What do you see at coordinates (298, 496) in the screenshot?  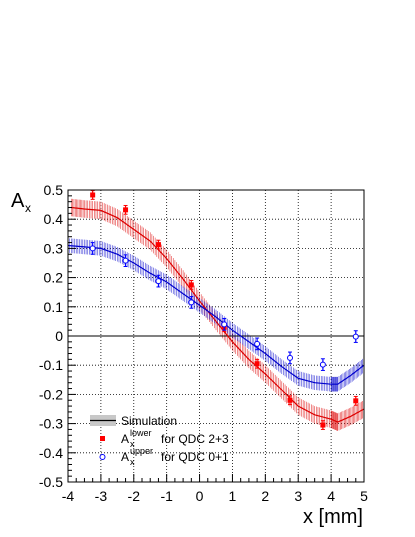 I see `x-tick-label: 3` at bounding box center [298, 496].